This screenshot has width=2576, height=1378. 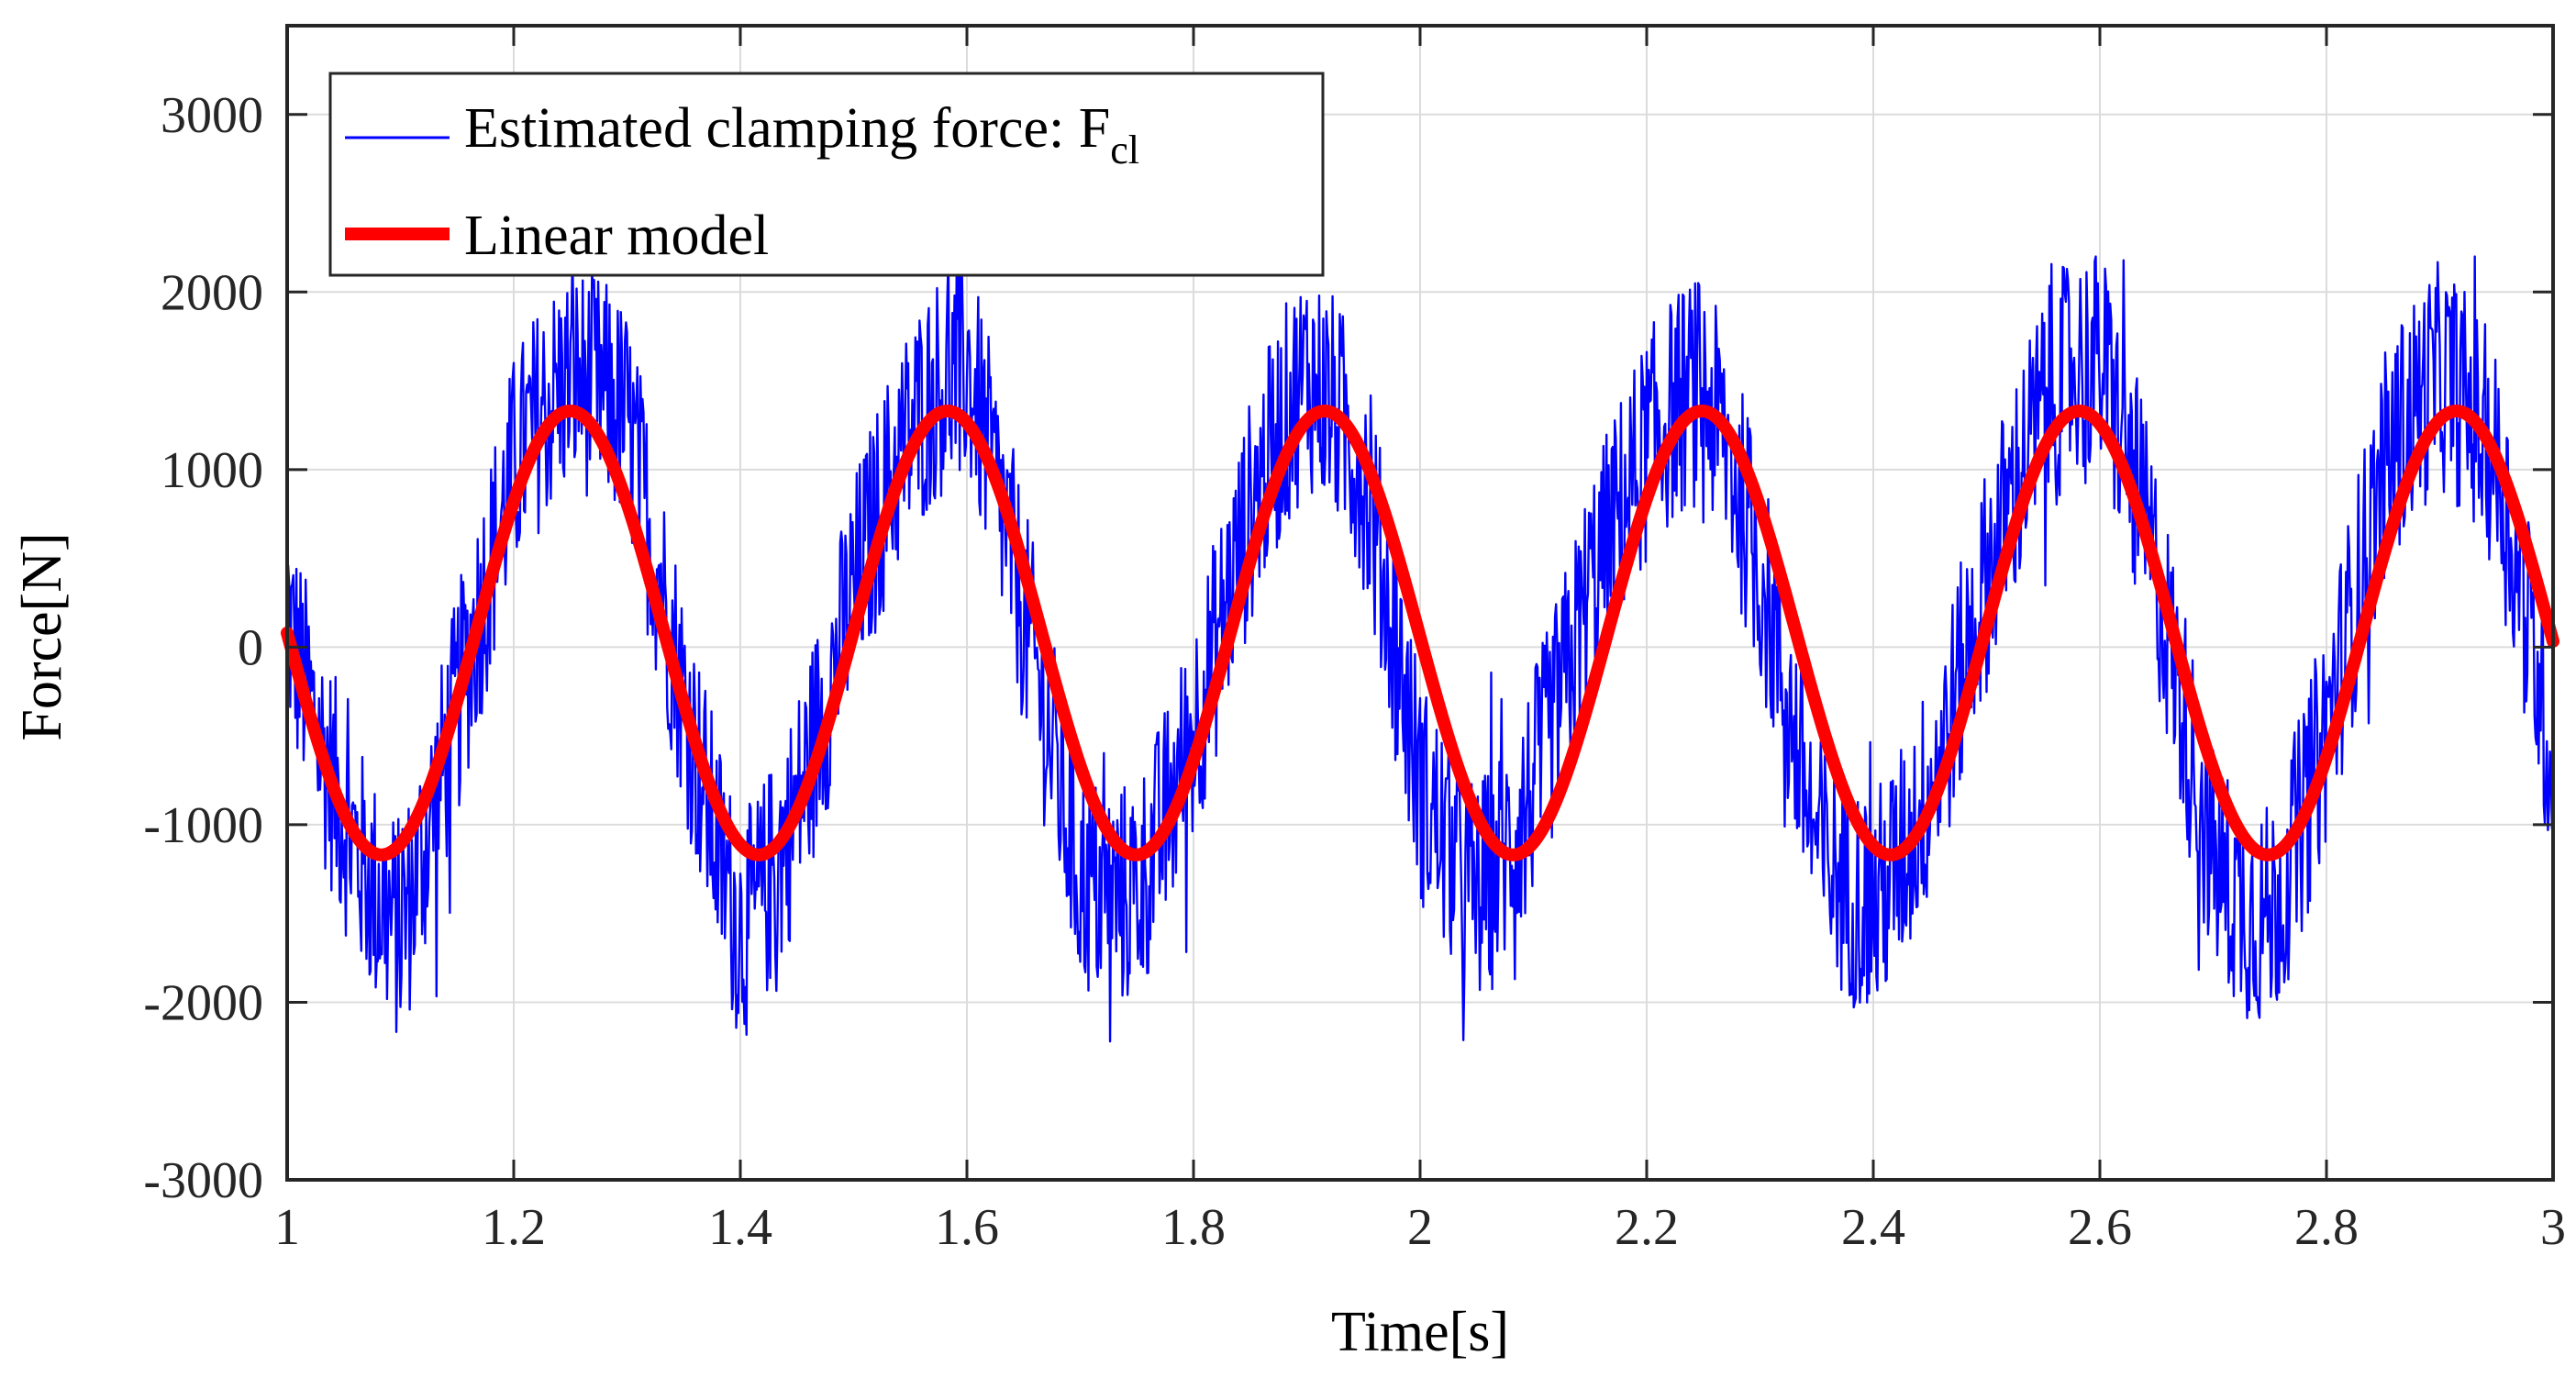 What do you see at coordinates (616, 236) in the screenshot?
I see `legend-label-model: Linear model` at bounding box center [616, 236].